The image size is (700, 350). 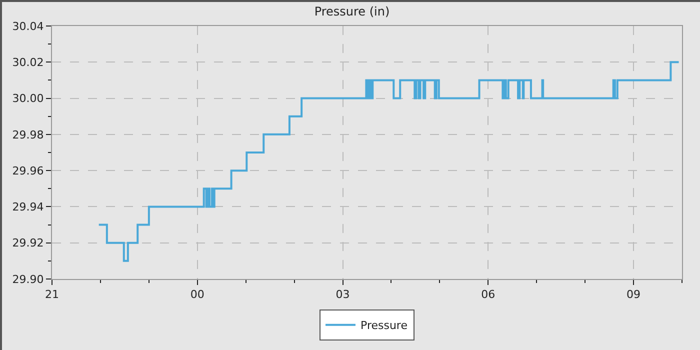 What do you see at coordinates (28, 26) in the screenshot?
I see `y-tick-label: 30.04` at bounding box center [28, 26].